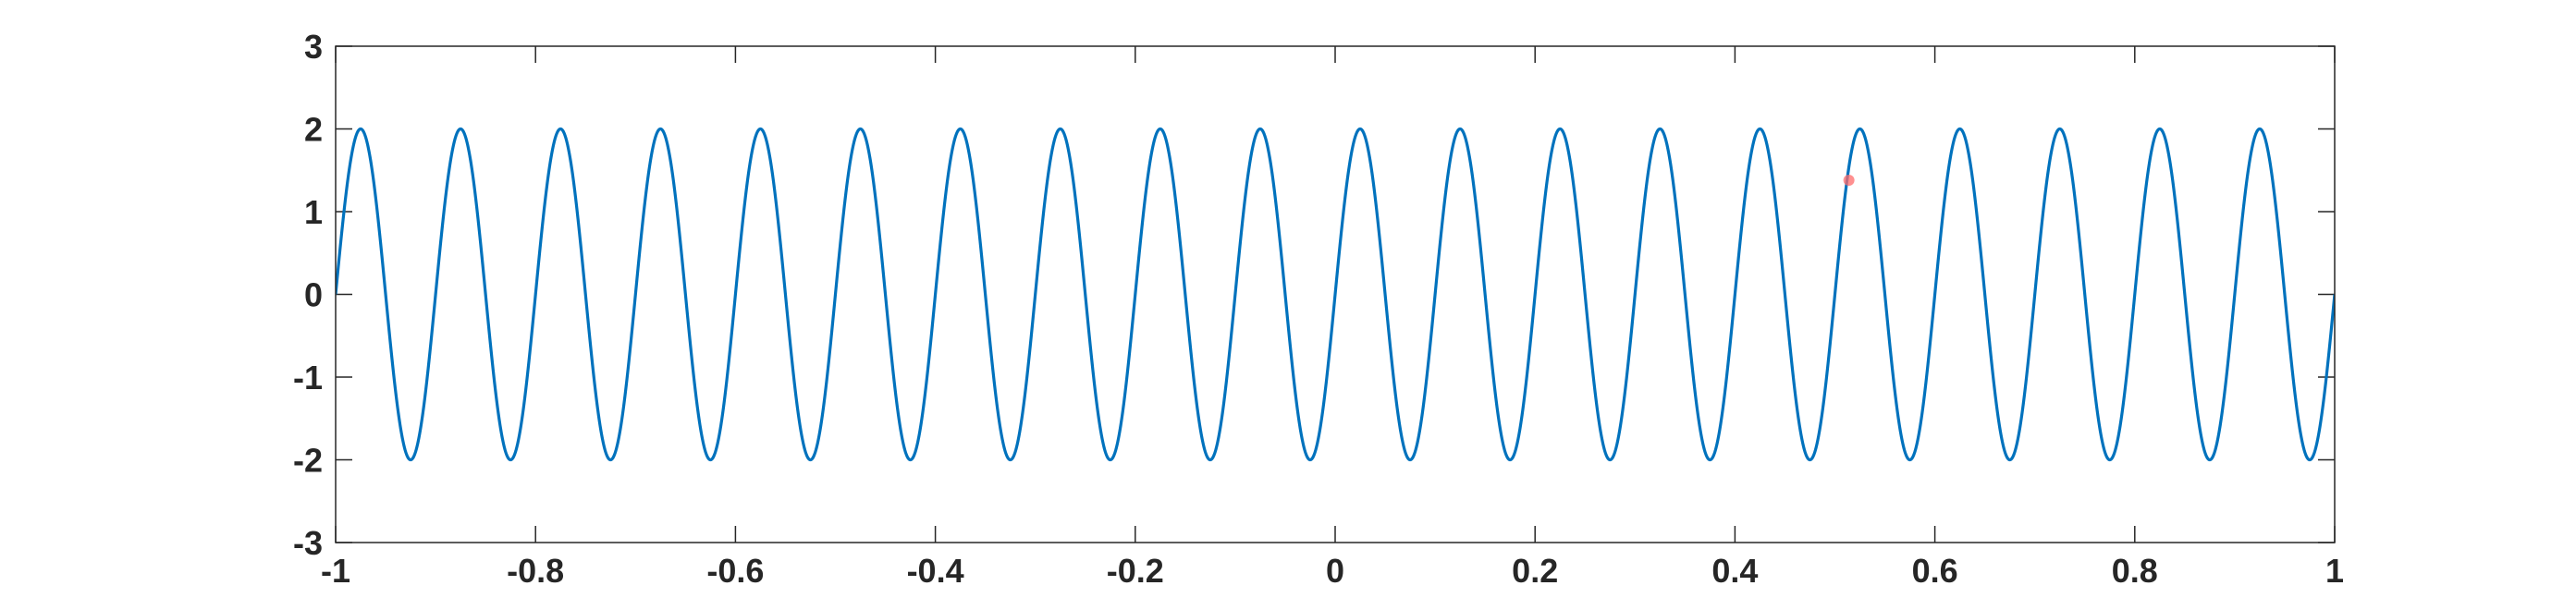 The image size is (2576, 610). I want to click on y-tick-label: 1, so click(313, 212).